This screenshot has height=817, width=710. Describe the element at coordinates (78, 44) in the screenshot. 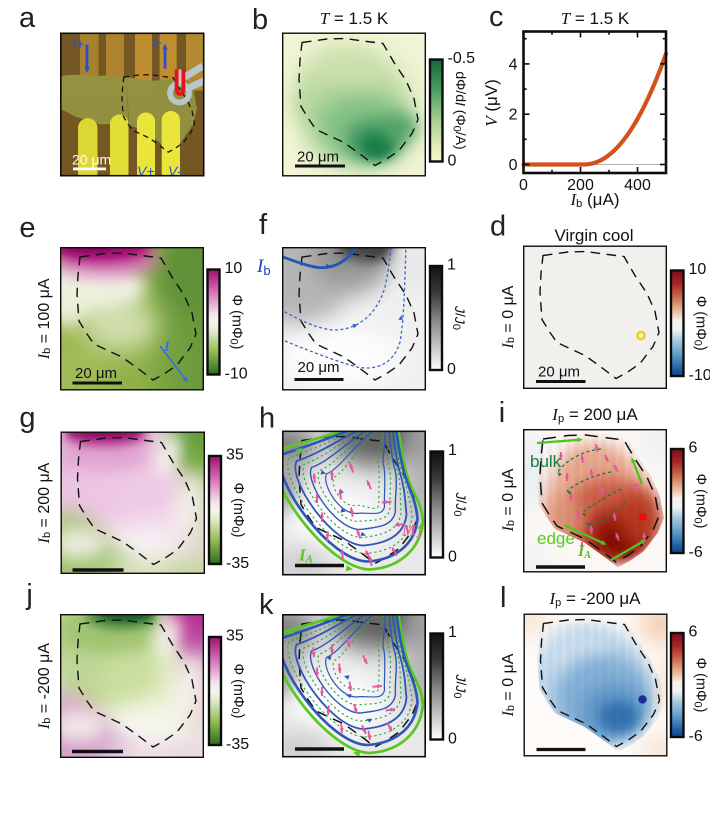

I see `svg-text: I+` at that location.